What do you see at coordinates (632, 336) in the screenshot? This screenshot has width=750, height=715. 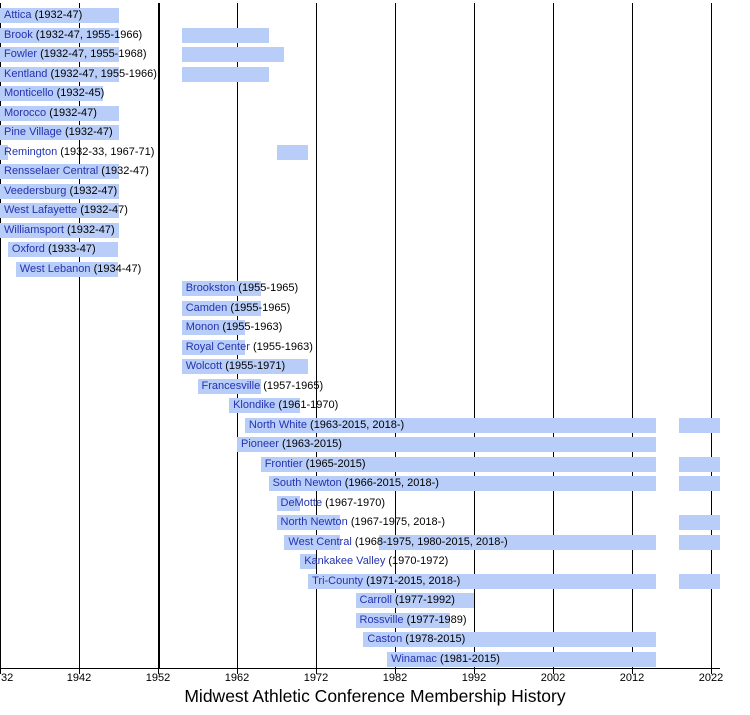 I see `gridline-2012` at bounding box center [632, 336].